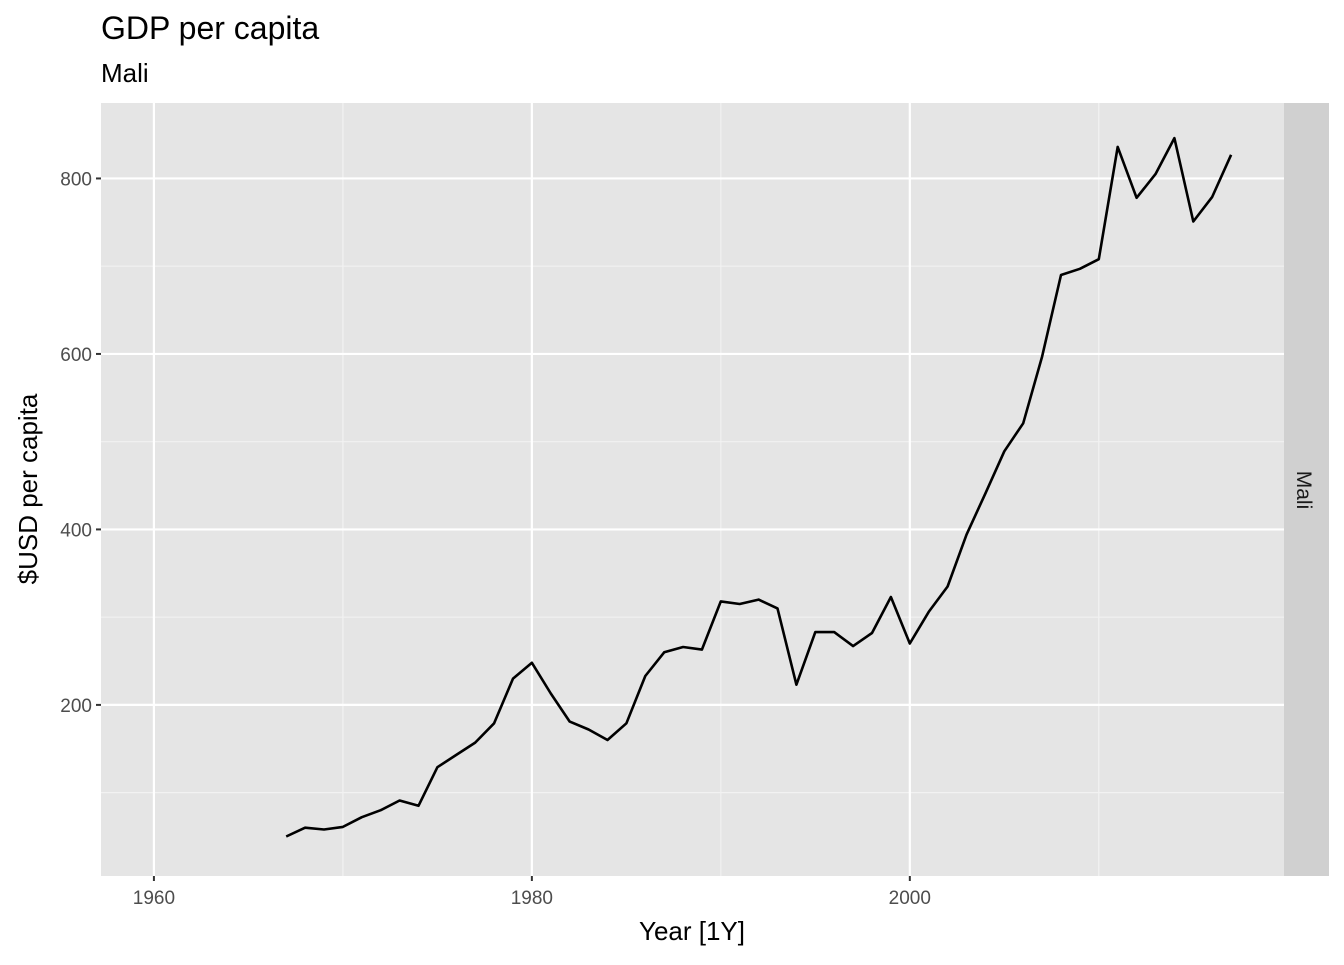 The width and height of the screenshot is (1344, 965). What do you see at coordinates (210, 28) in the screenshot?
I see `chart-title: GDP per capita` at bounding box center [210, 28].